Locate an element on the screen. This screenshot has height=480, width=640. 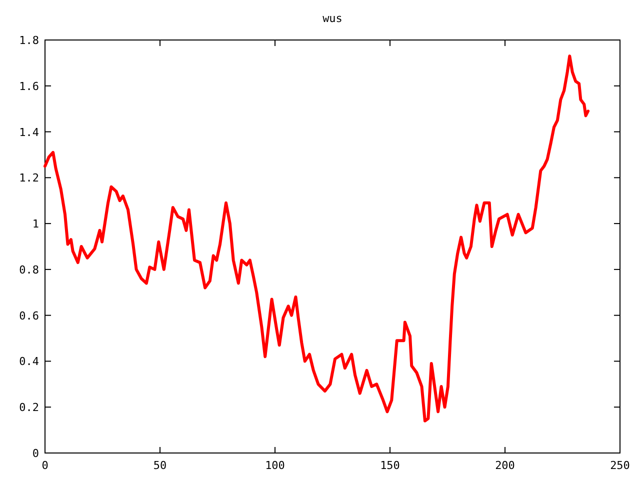
x-tick-label: 200 is located at coordinates (505, 465).